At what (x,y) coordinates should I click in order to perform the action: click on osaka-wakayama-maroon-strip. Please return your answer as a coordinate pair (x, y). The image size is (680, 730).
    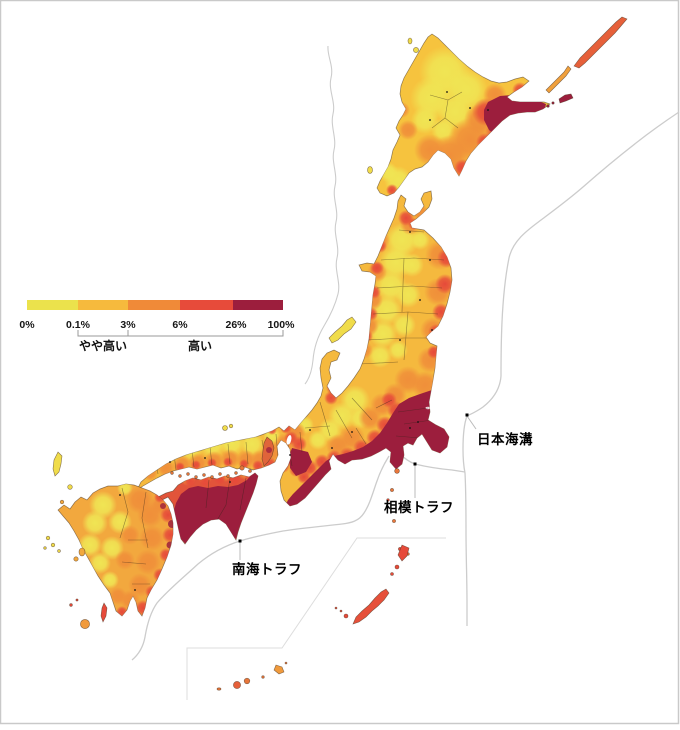
    Looking at the image, I should click on (300, 462).